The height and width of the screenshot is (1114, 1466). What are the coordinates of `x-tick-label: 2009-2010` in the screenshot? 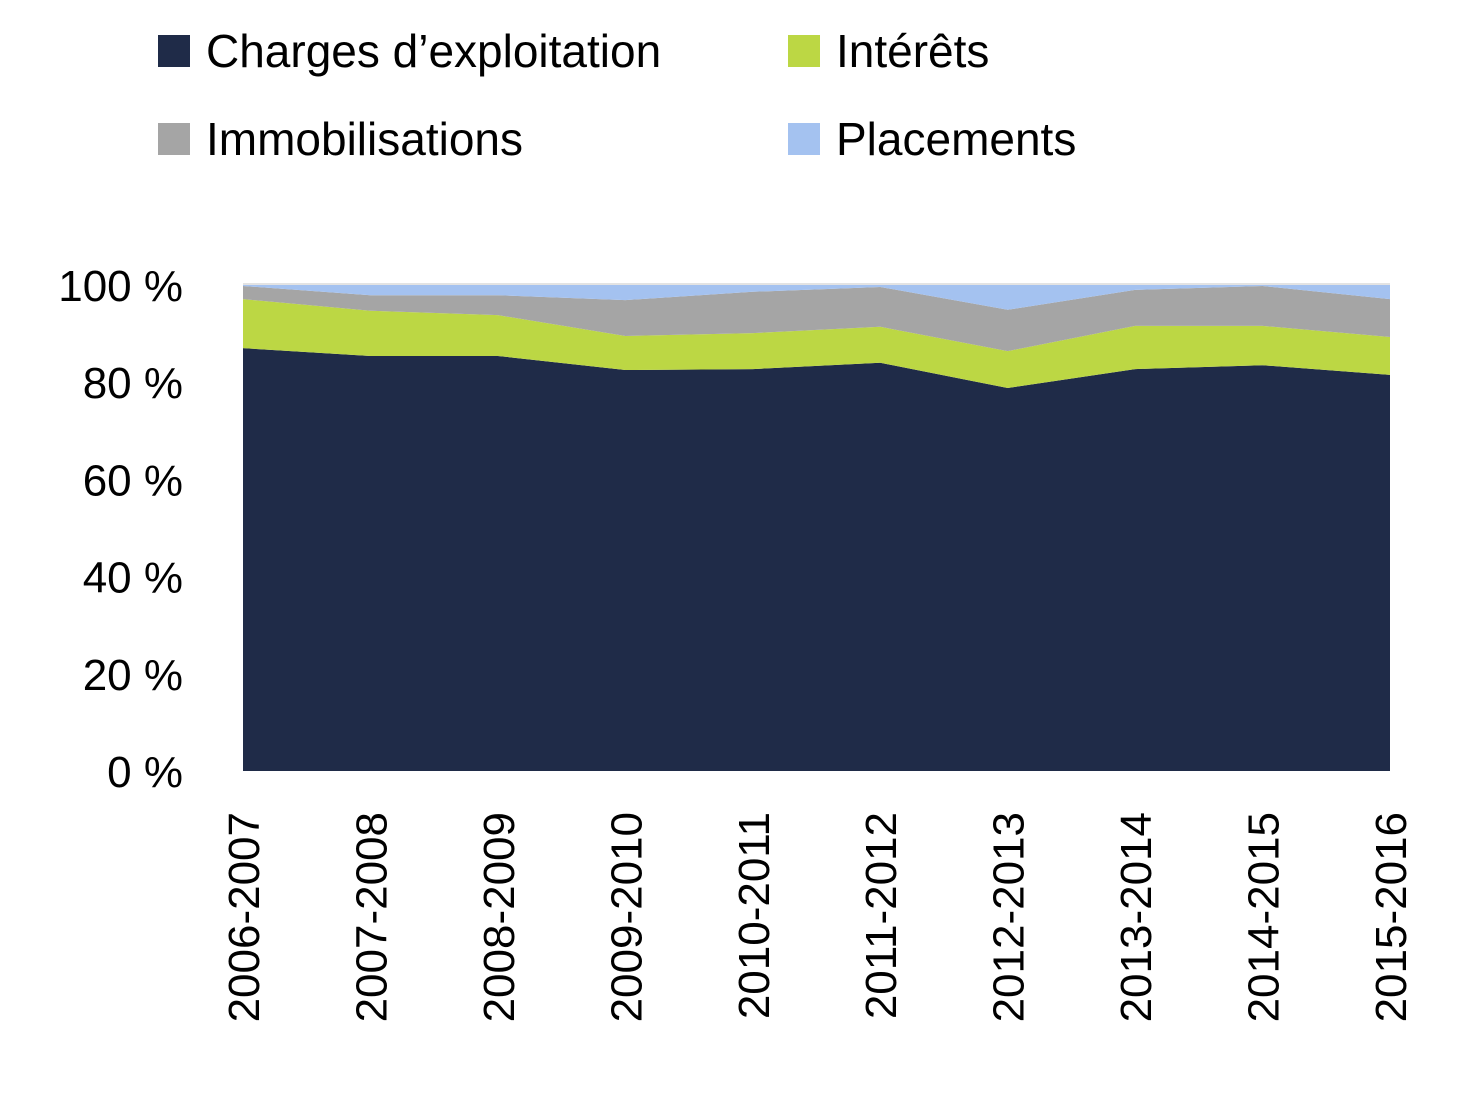 It's located at (626, 917).